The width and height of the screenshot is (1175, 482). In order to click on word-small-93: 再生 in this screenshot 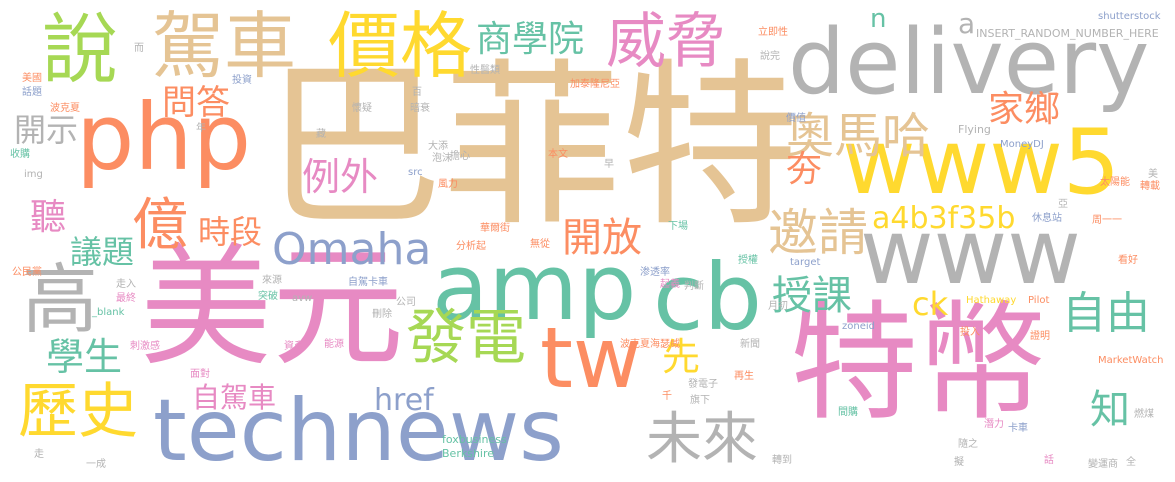, I will do `click(744, 376)`.